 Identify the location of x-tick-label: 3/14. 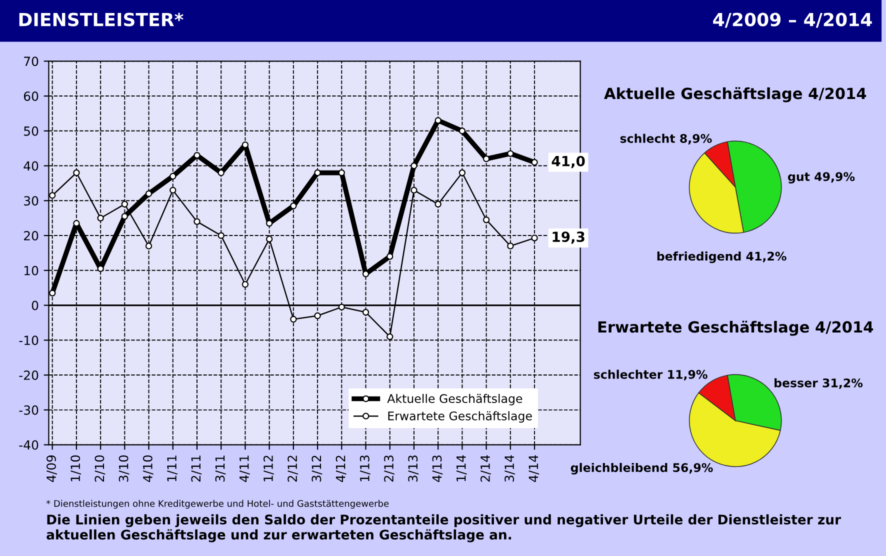
(510, 468).